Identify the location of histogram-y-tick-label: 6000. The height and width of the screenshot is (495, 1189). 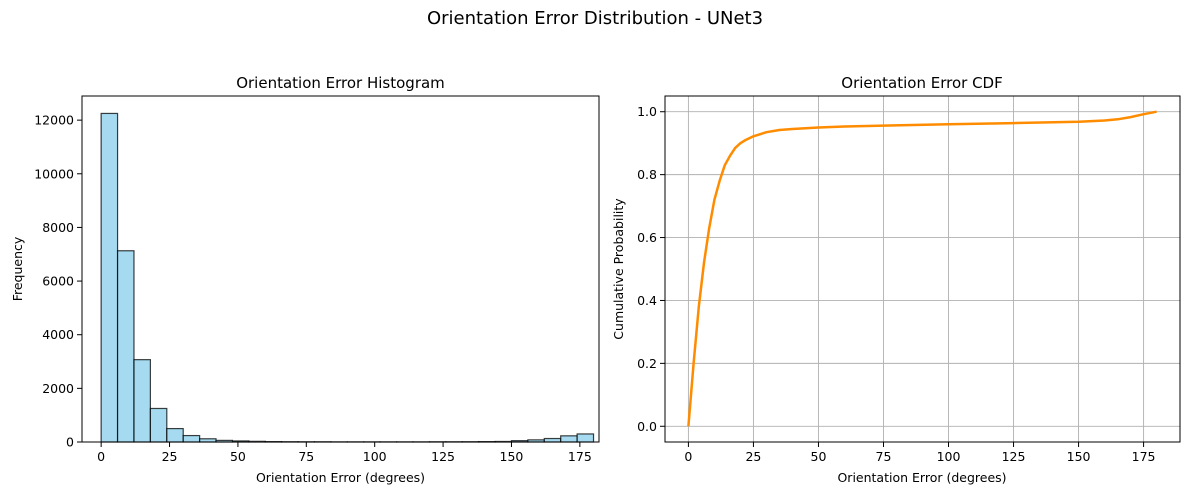
(58, 281).